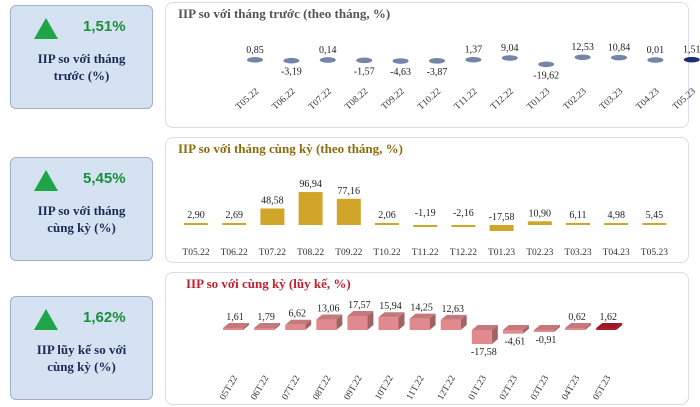 Image resolution: width=700 pixels, height=407 pixels. Describe the element at coordinates (577, 215) in the screenshot. I see `data-label-T03.23: 6,11` at that location.